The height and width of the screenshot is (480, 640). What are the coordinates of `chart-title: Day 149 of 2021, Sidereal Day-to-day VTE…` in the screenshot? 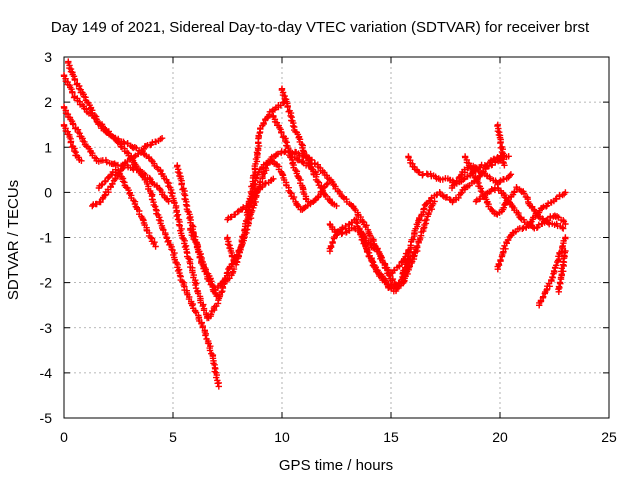 It's located at (320, 27).